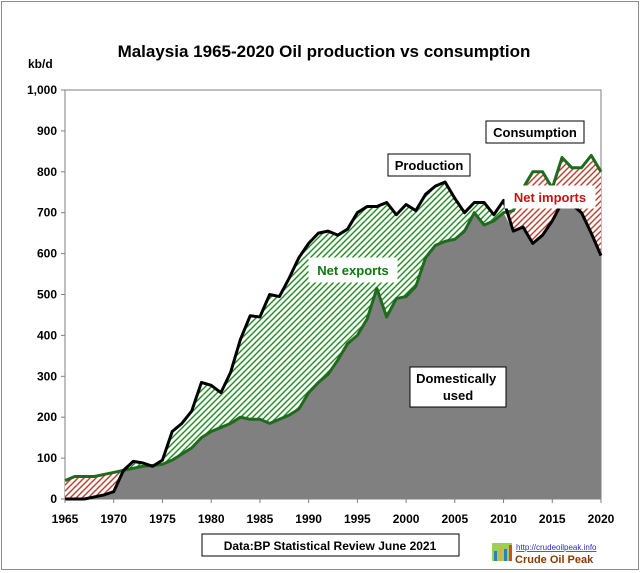 The width and height of the screenshot is (642, 573). Describe the element at coordinates (47, 254) in the screenshot. I see `y-tick-label: 600` at that location.